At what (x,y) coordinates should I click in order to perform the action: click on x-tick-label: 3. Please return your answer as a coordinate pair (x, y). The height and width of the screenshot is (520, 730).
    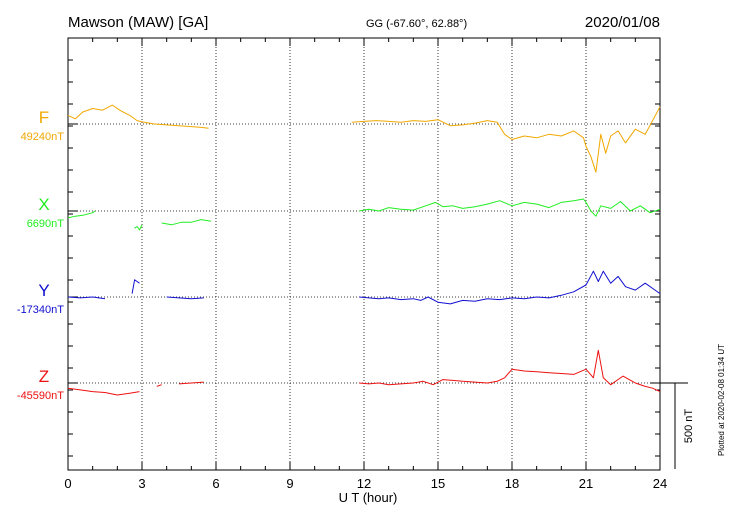
    Looking at the image, I should click on (141, 483).